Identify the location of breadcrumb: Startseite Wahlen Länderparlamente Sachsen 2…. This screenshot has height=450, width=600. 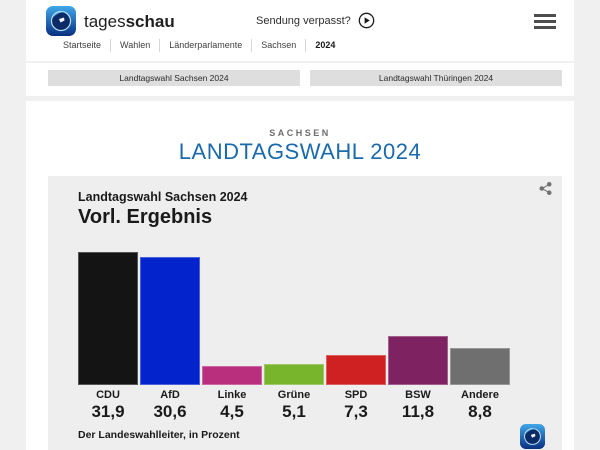
(199, 45).